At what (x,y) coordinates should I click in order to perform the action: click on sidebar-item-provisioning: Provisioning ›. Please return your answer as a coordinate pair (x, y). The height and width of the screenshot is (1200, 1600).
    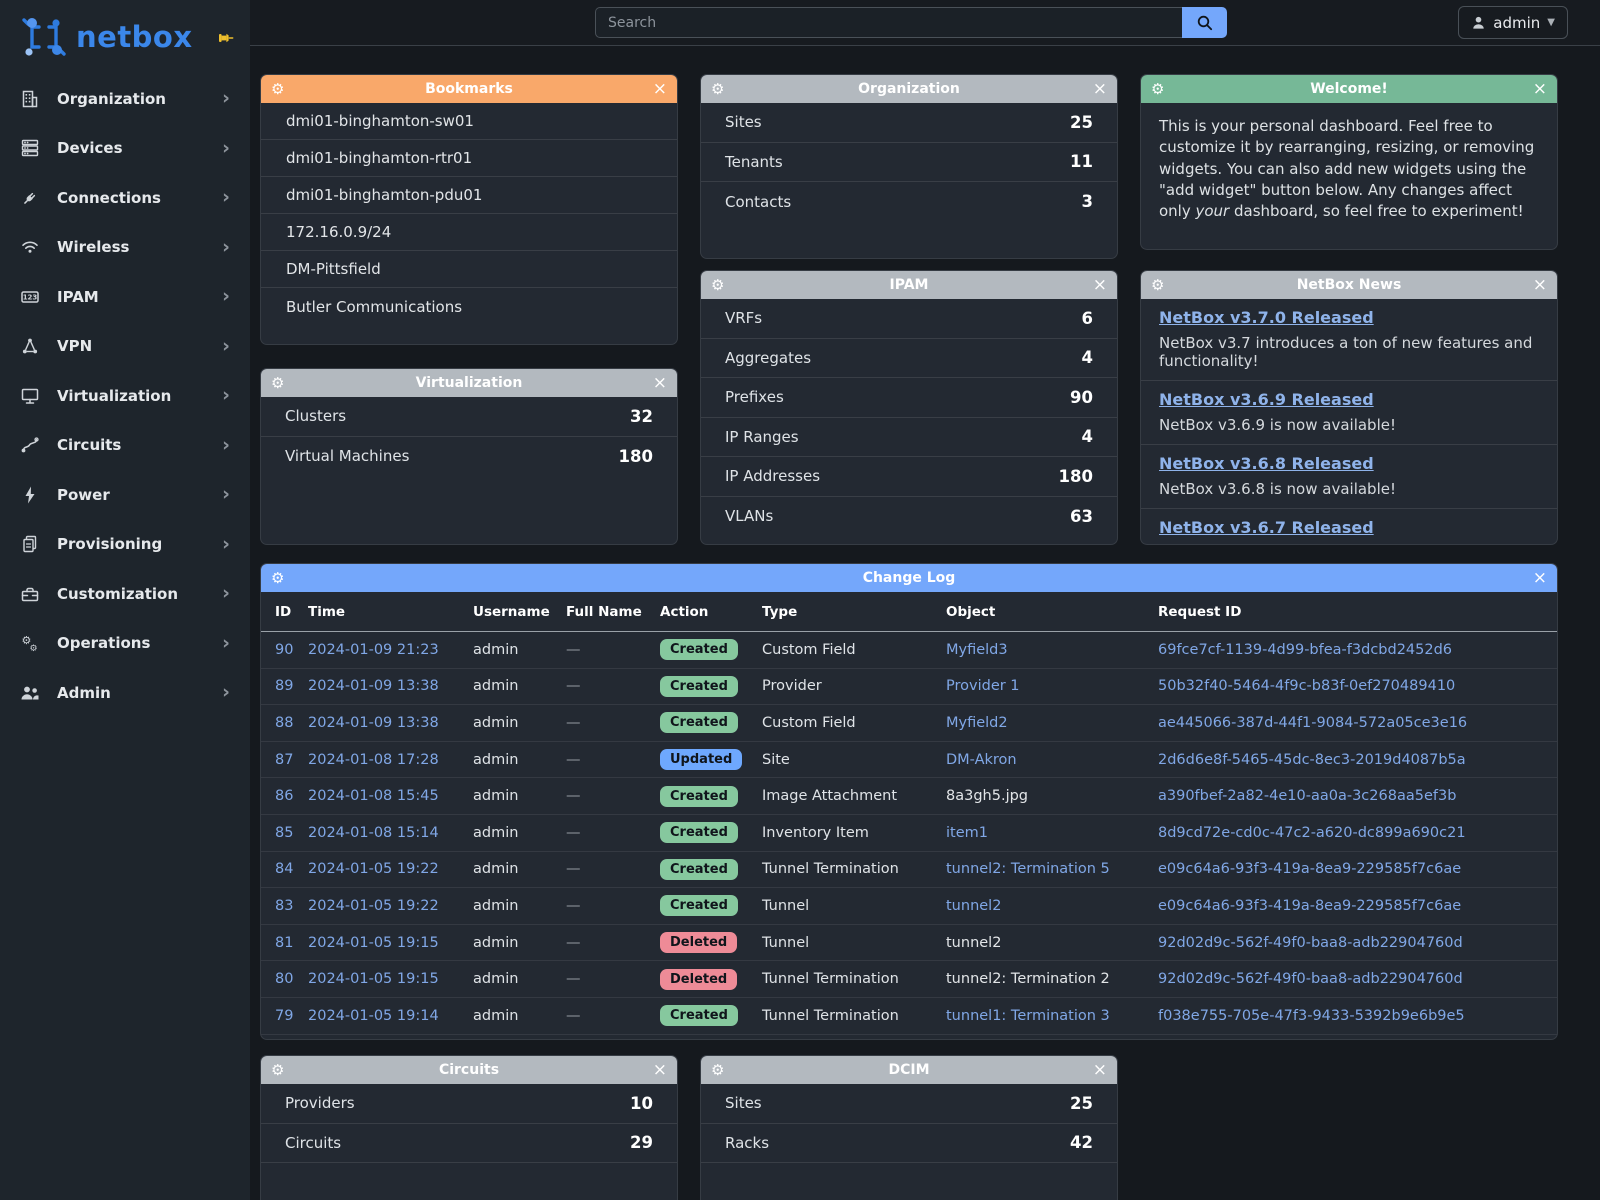
    Looking at the image, I should click on (125, 545).